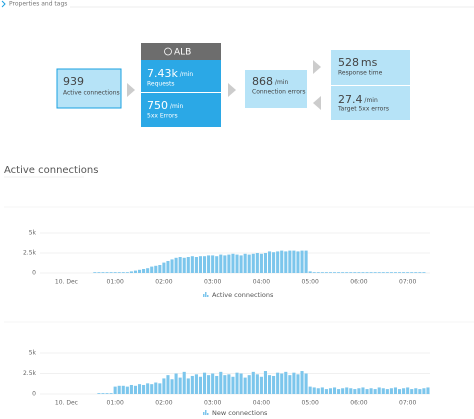  I want to click on metric-value: 939, so click(73, 81).